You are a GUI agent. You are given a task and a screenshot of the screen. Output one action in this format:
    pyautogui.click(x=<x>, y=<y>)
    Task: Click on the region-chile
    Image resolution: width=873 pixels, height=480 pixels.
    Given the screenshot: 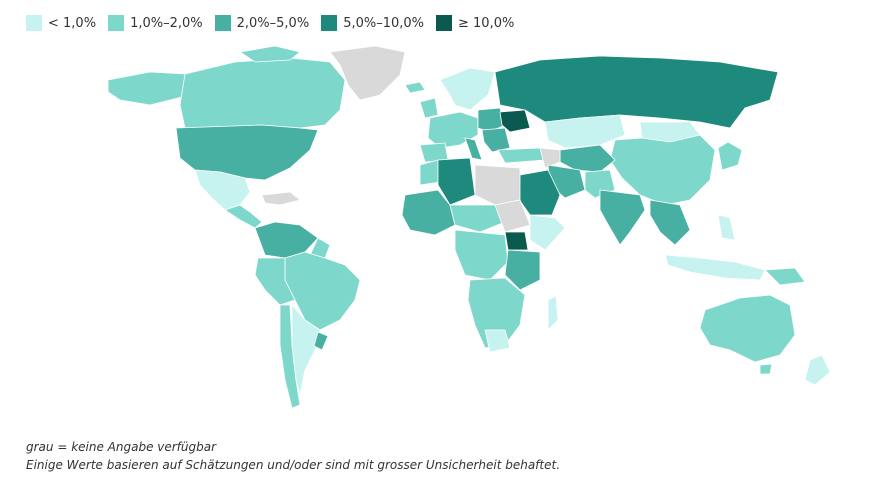 What is the action you would take?
    pyautogui.click(x=290, y=356)
    